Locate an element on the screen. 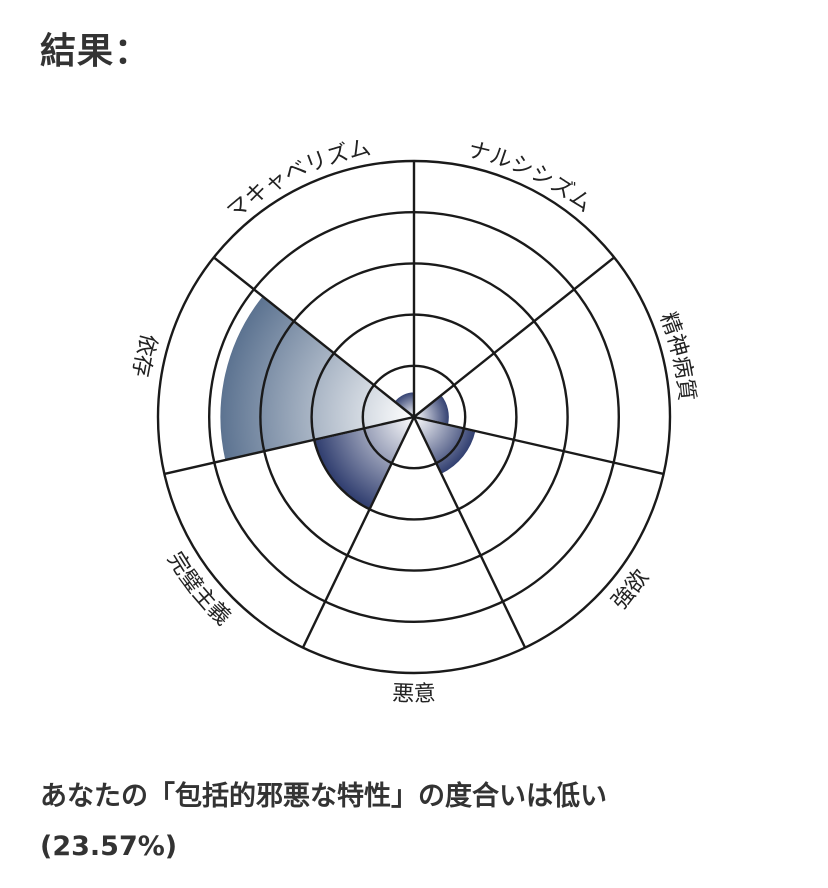 The height and width of the screenshot is (888, 828). category-label: ナルシシズム is located at coordinates (531, 178).